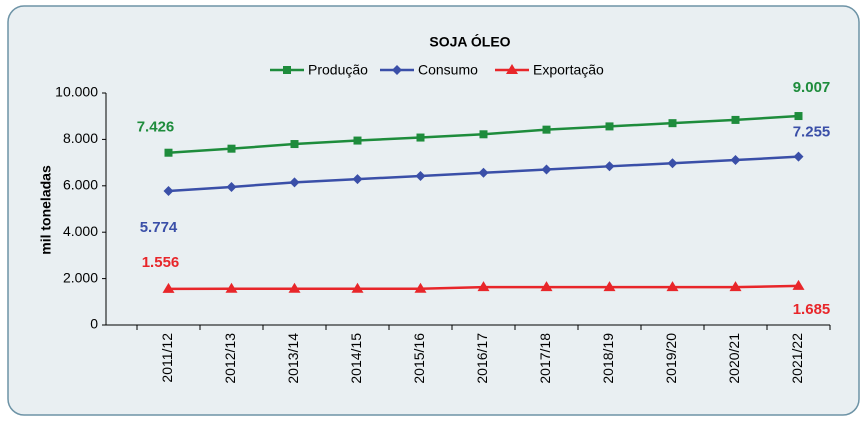  What do you see at coordinates (167, 358) in the screenshot?
I see `x-tick-label: 2011/12` at bounding box center [167, 358].